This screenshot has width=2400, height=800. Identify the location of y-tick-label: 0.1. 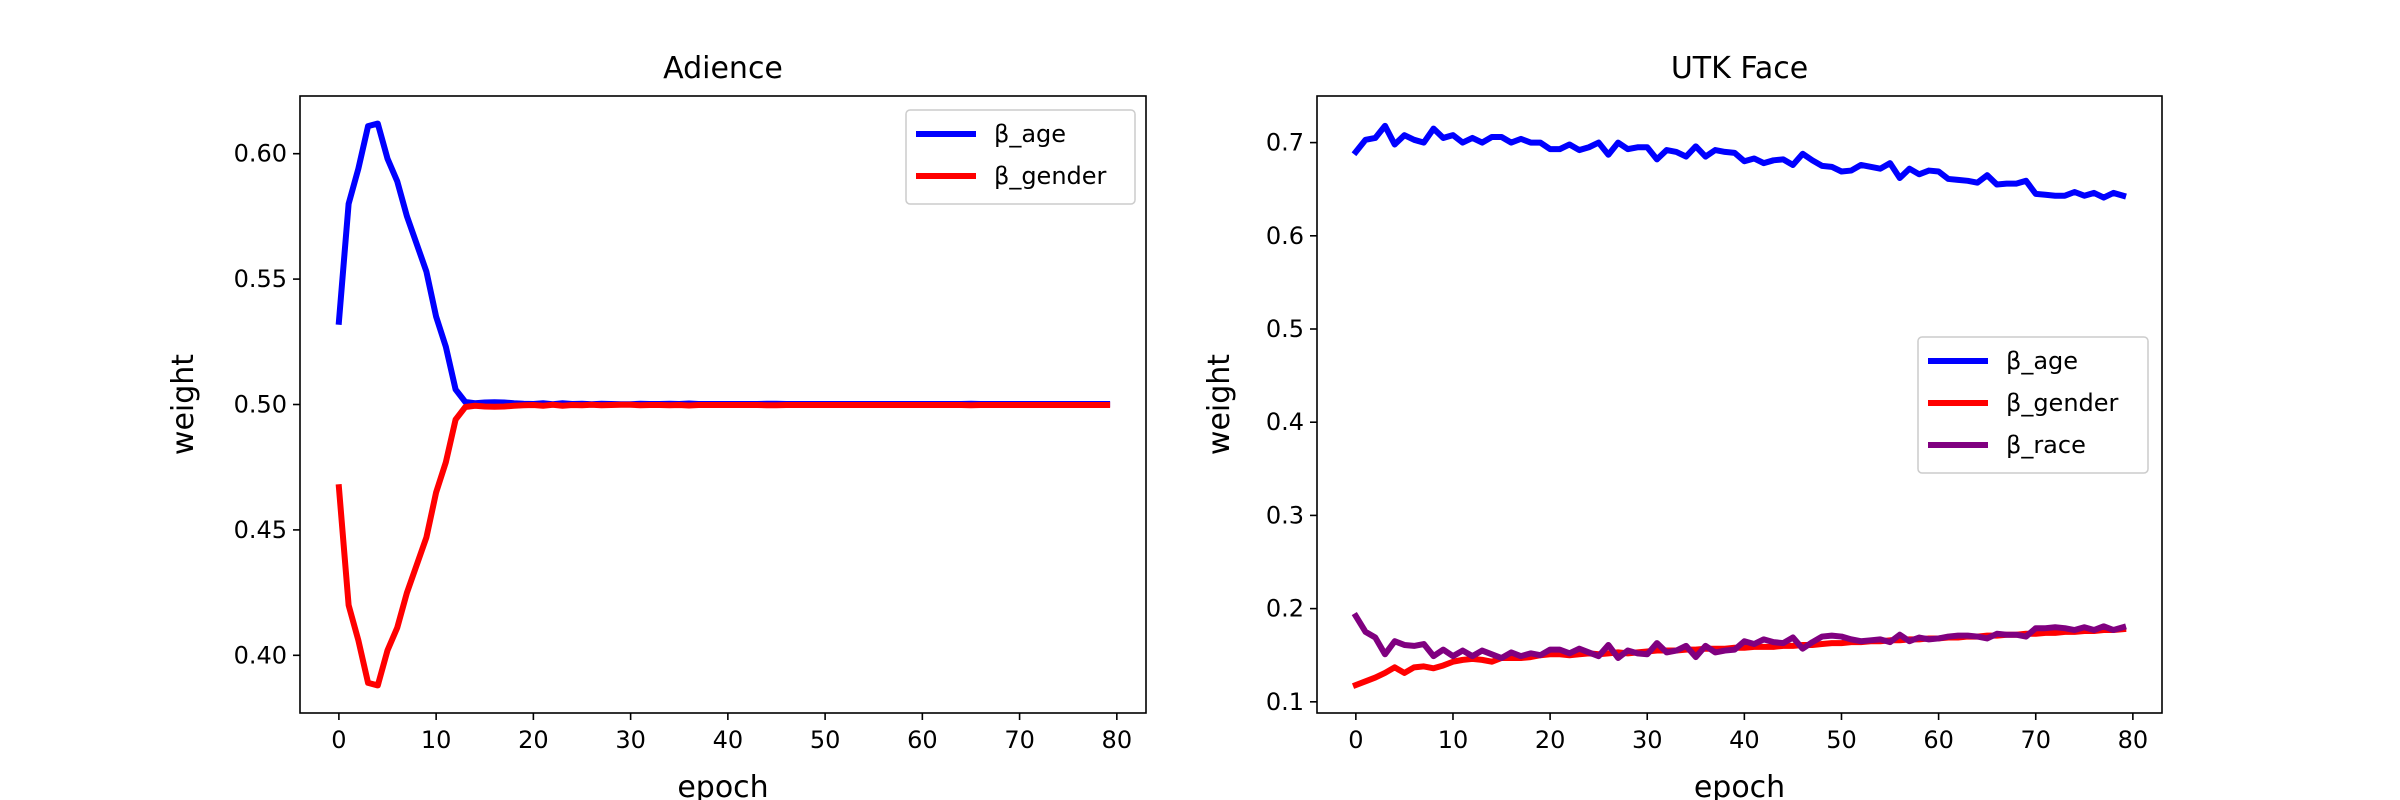
(1285, 702).